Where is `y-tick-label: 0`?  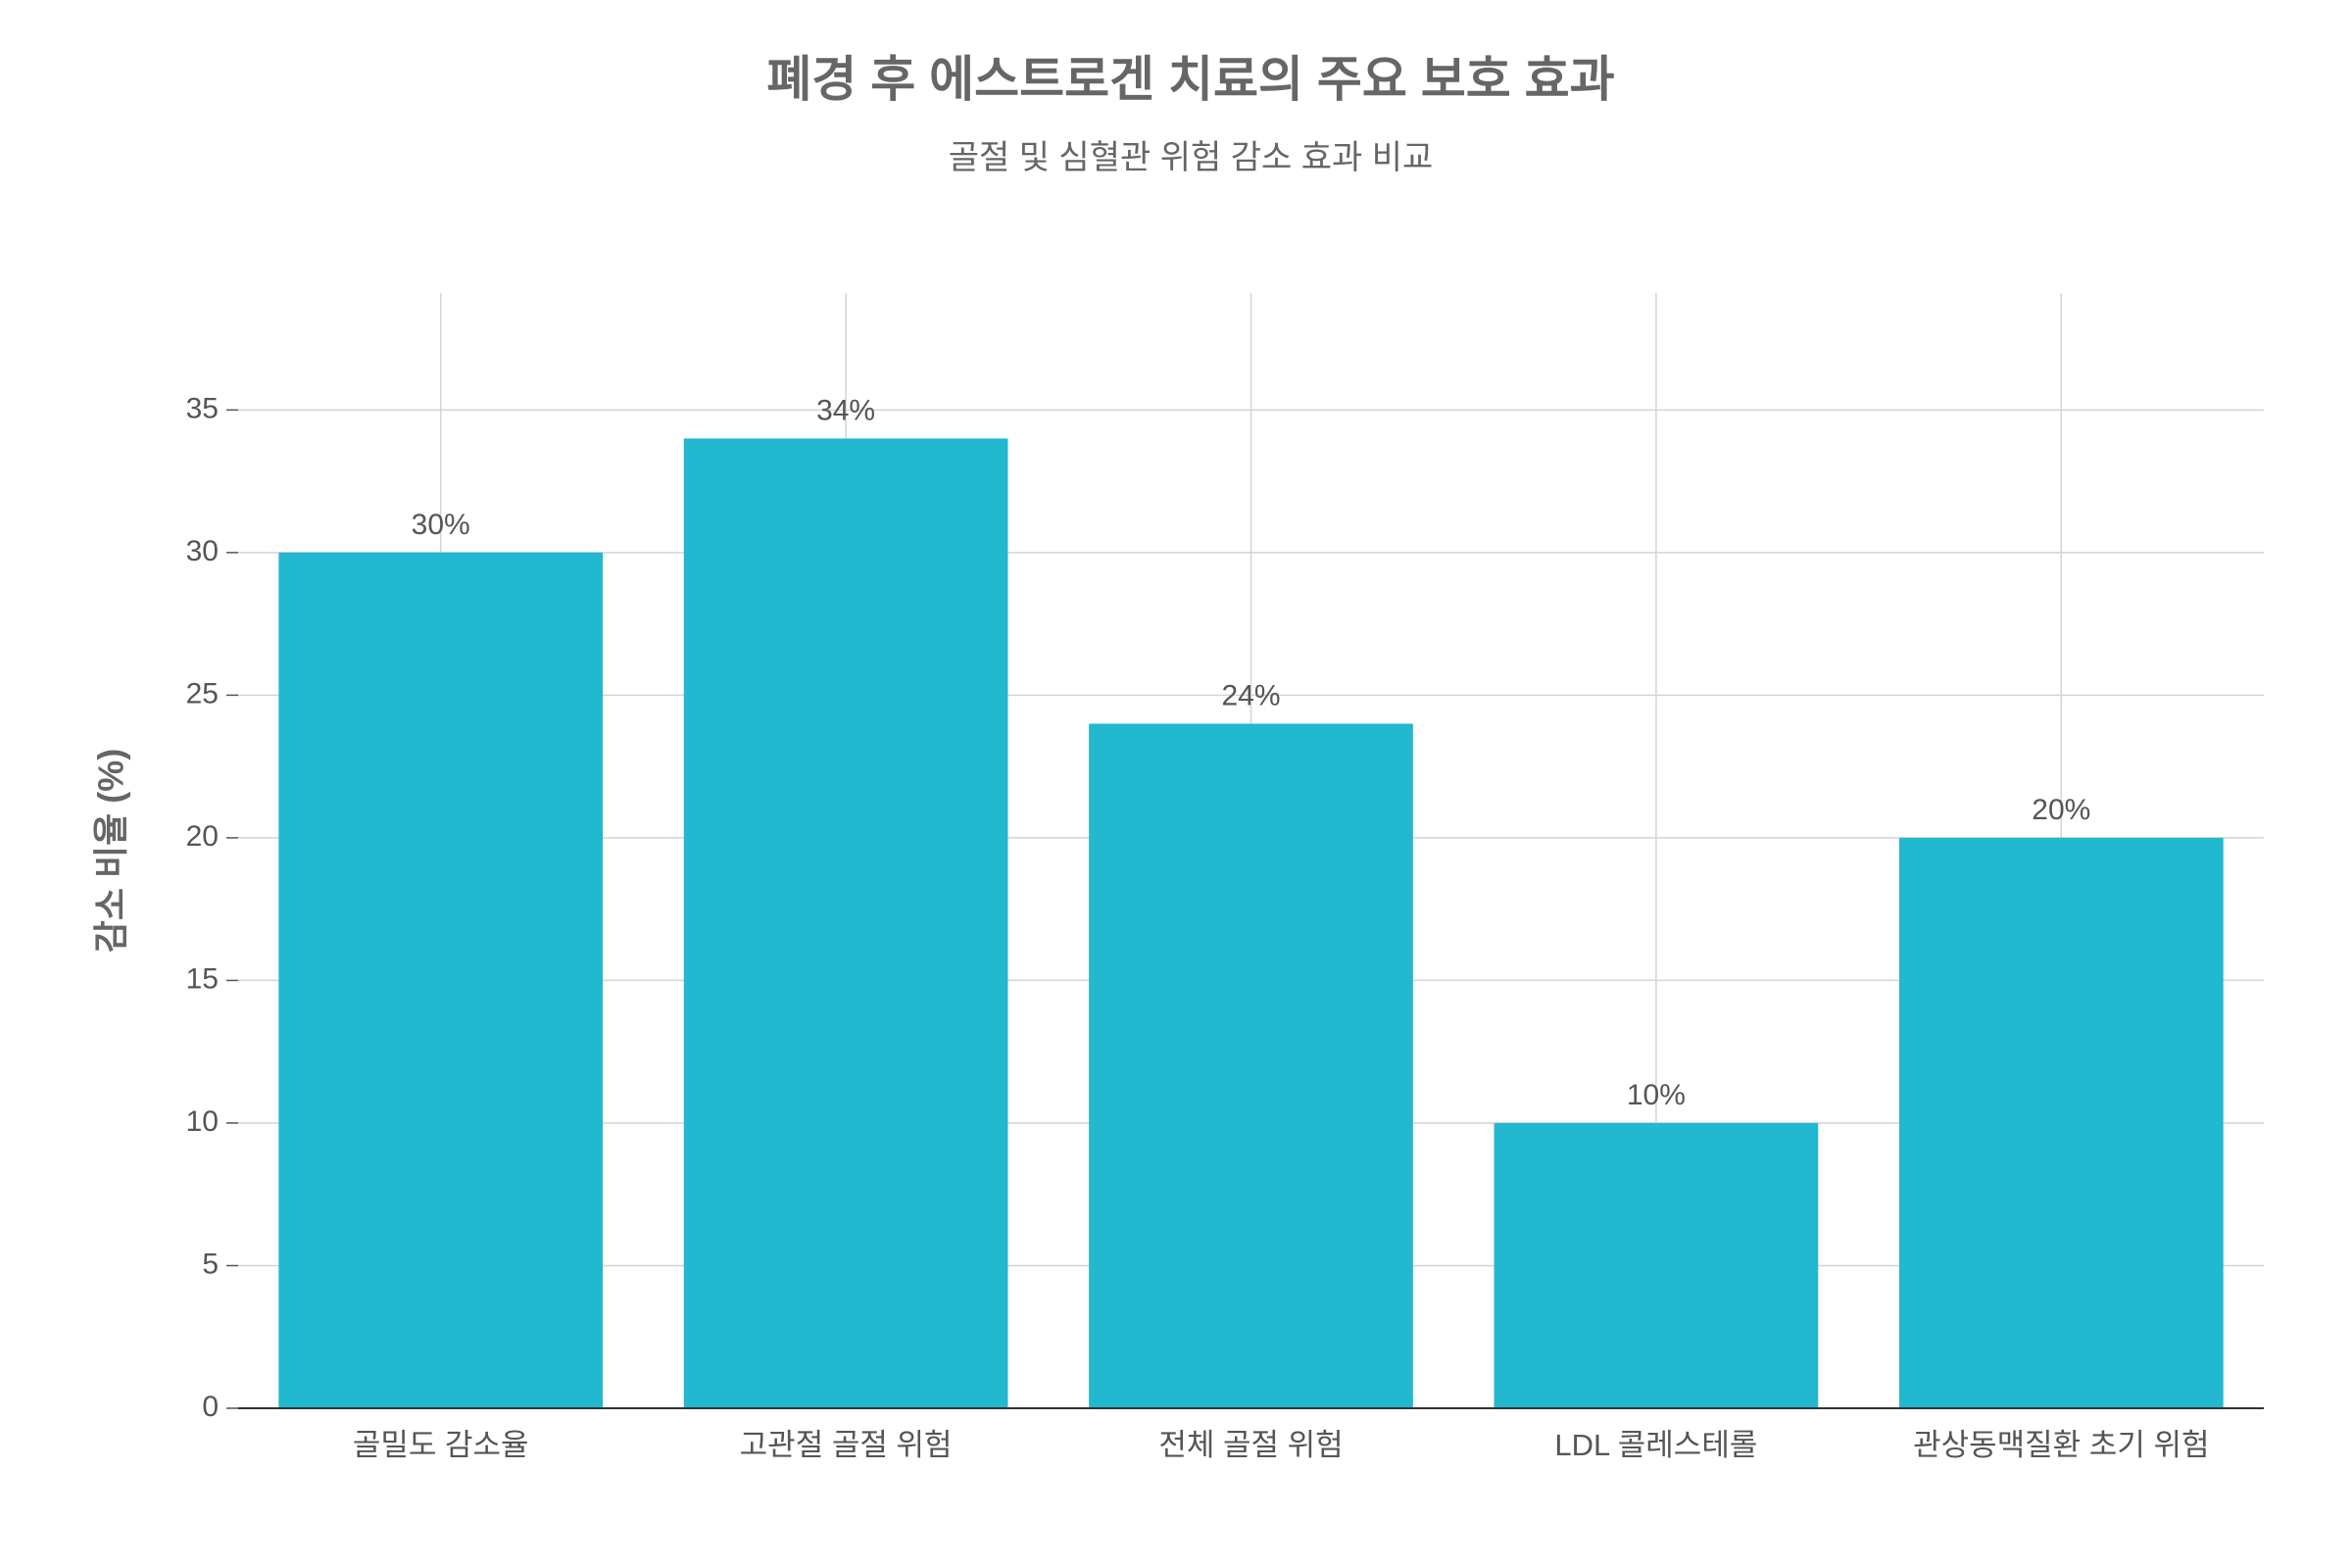
y-tick-label: 0 is located at coordinates (210, 1407).